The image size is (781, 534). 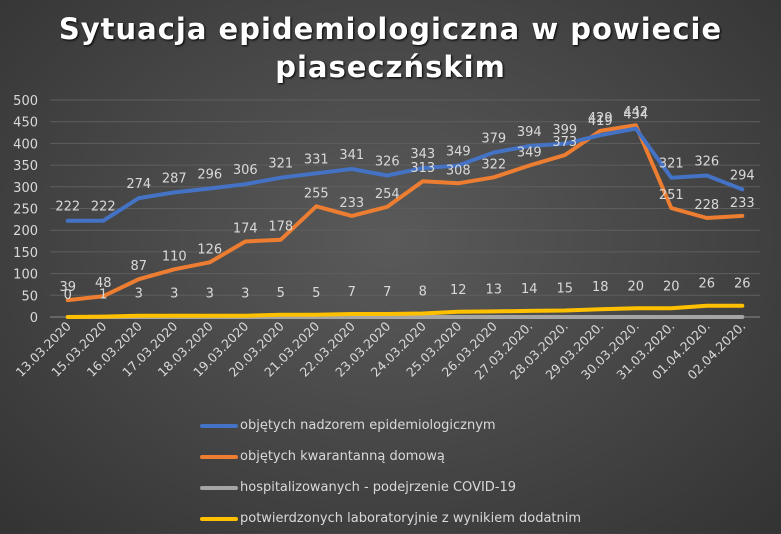 I want to click on data-label-s3: 13, so click(x=493, y=289).